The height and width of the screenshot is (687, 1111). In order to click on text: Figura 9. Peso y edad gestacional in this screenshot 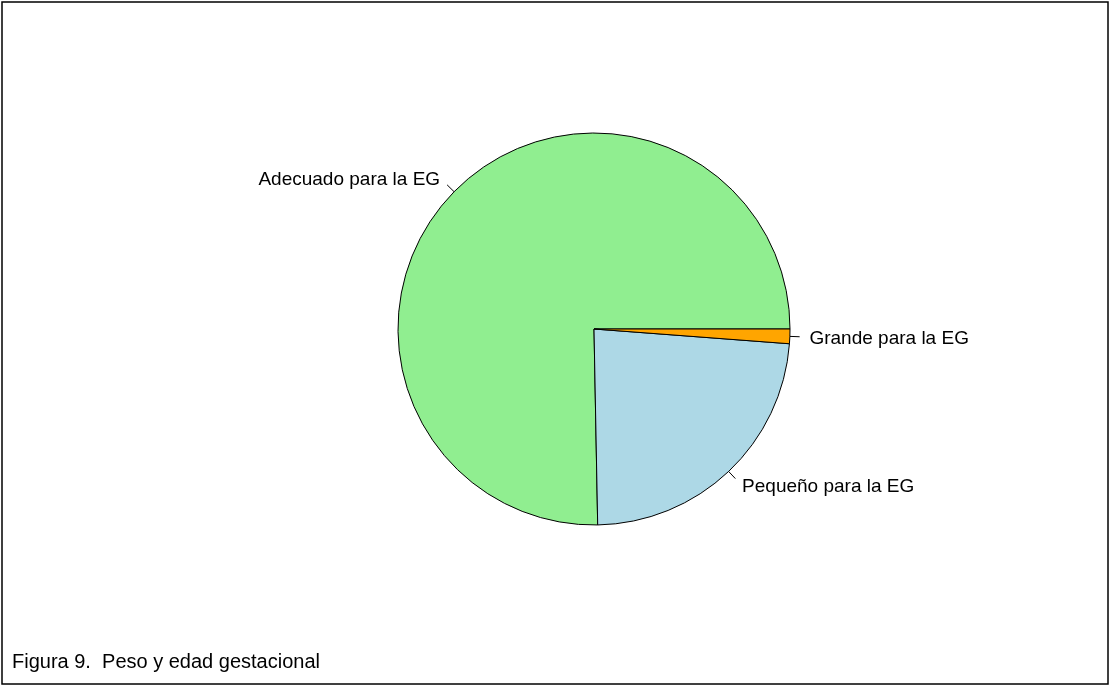, I will do `click(166, 661)`.